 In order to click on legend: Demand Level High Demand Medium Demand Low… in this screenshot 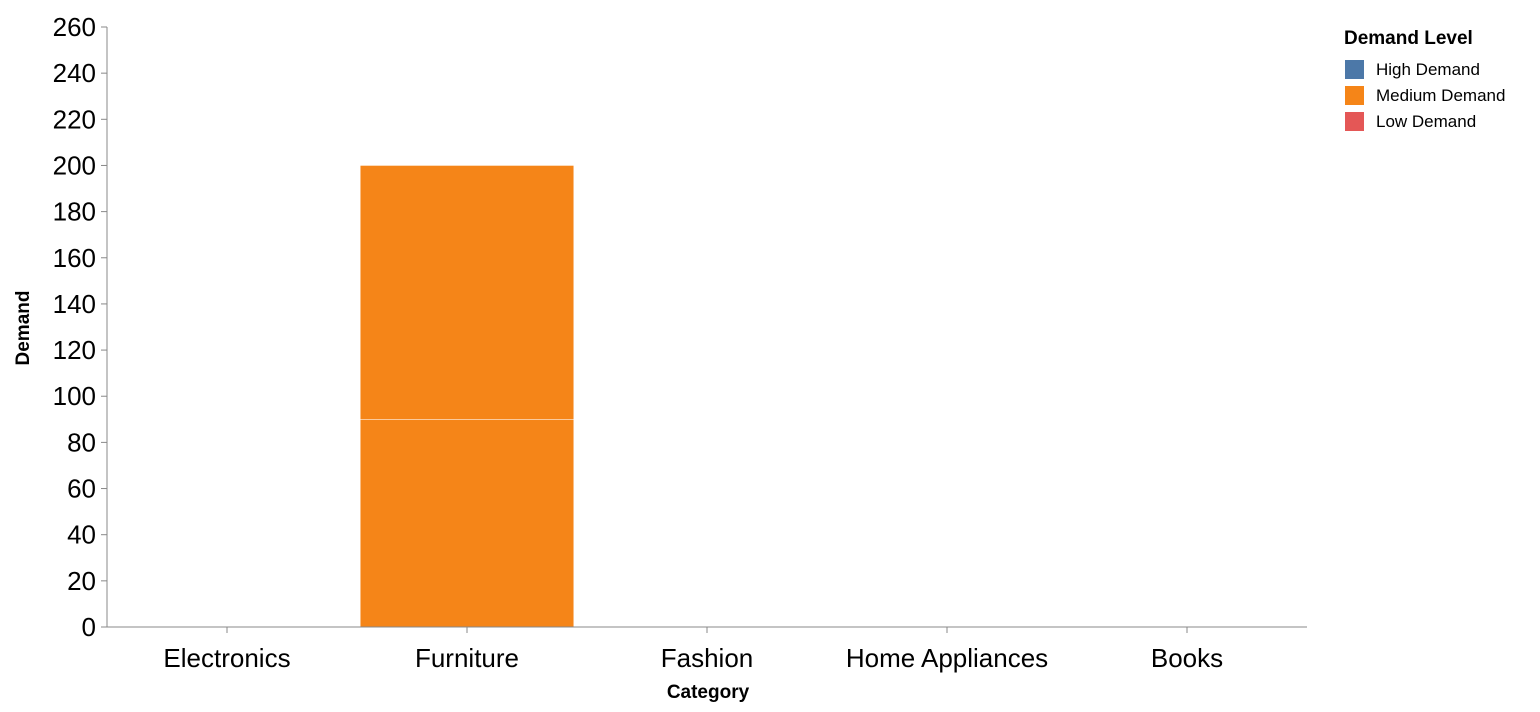, I will do `click(1424, 79)`.